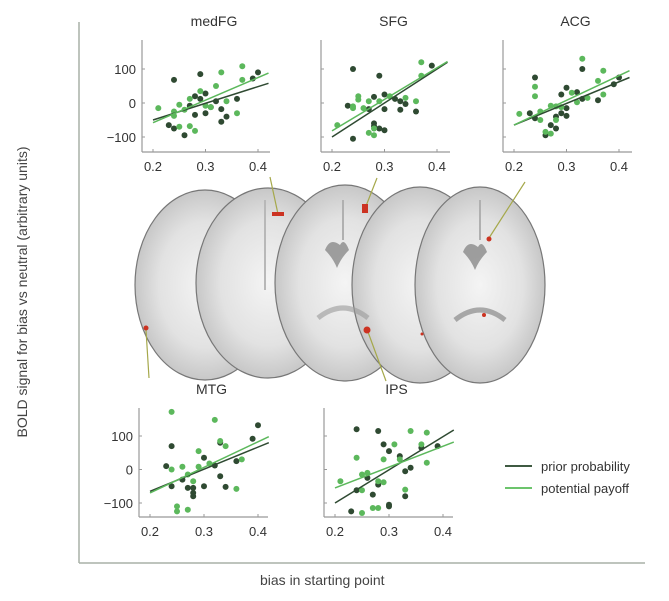  What do you see at coordinates (507, 210) in the screenshot?
I see `leader-line-acg` at bounding box center [507, 210].